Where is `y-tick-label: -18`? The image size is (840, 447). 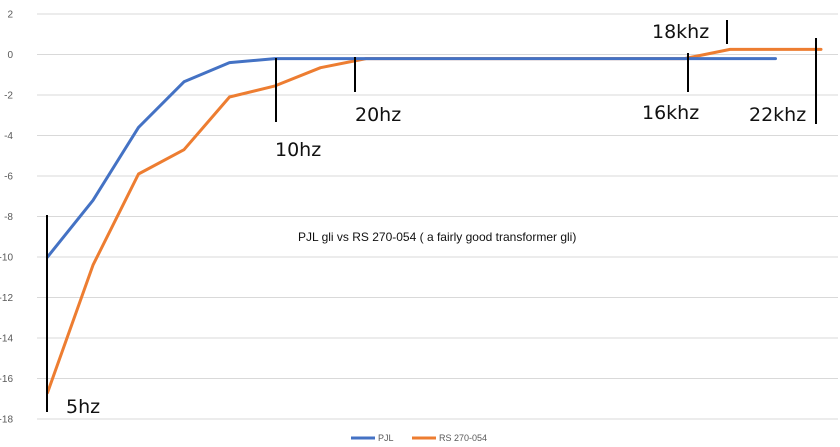
y-tick-label: -18 is located at coordinates (6, 420).